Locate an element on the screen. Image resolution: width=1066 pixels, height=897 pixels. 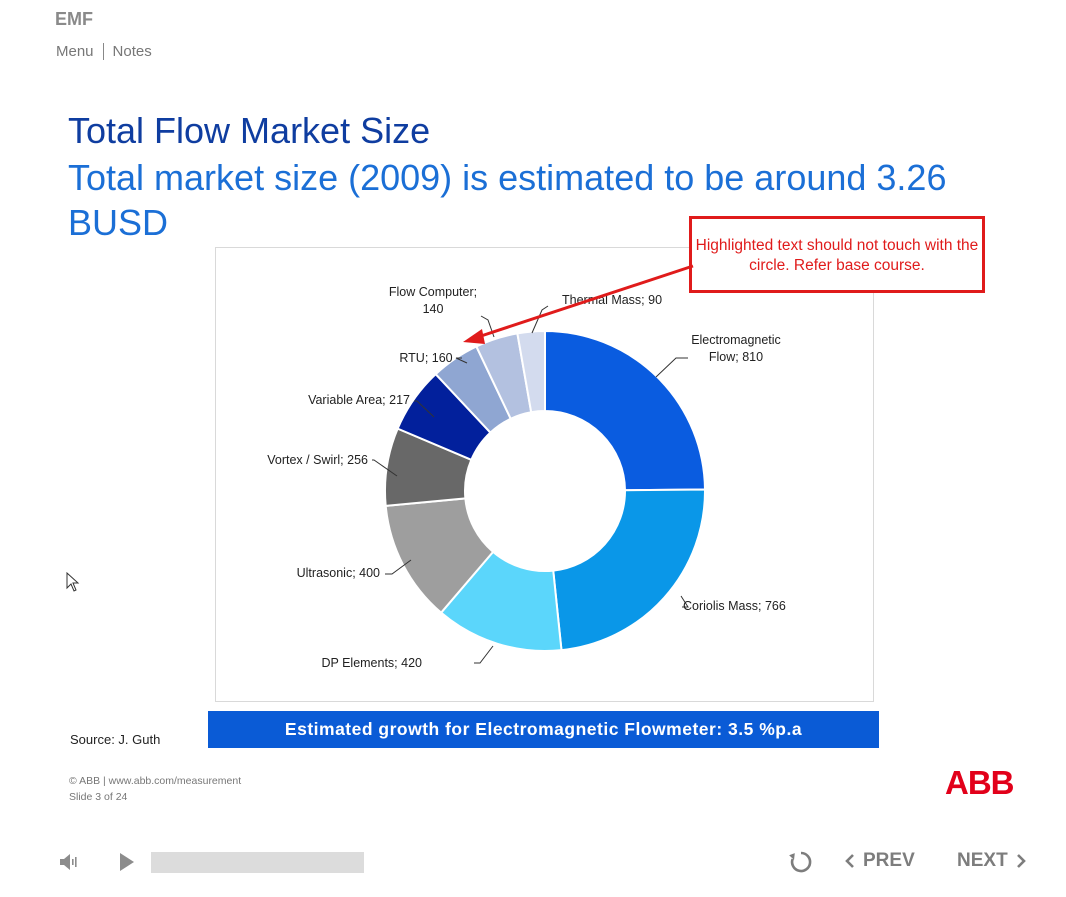
progress-bar is located at coordinates (257, 862).